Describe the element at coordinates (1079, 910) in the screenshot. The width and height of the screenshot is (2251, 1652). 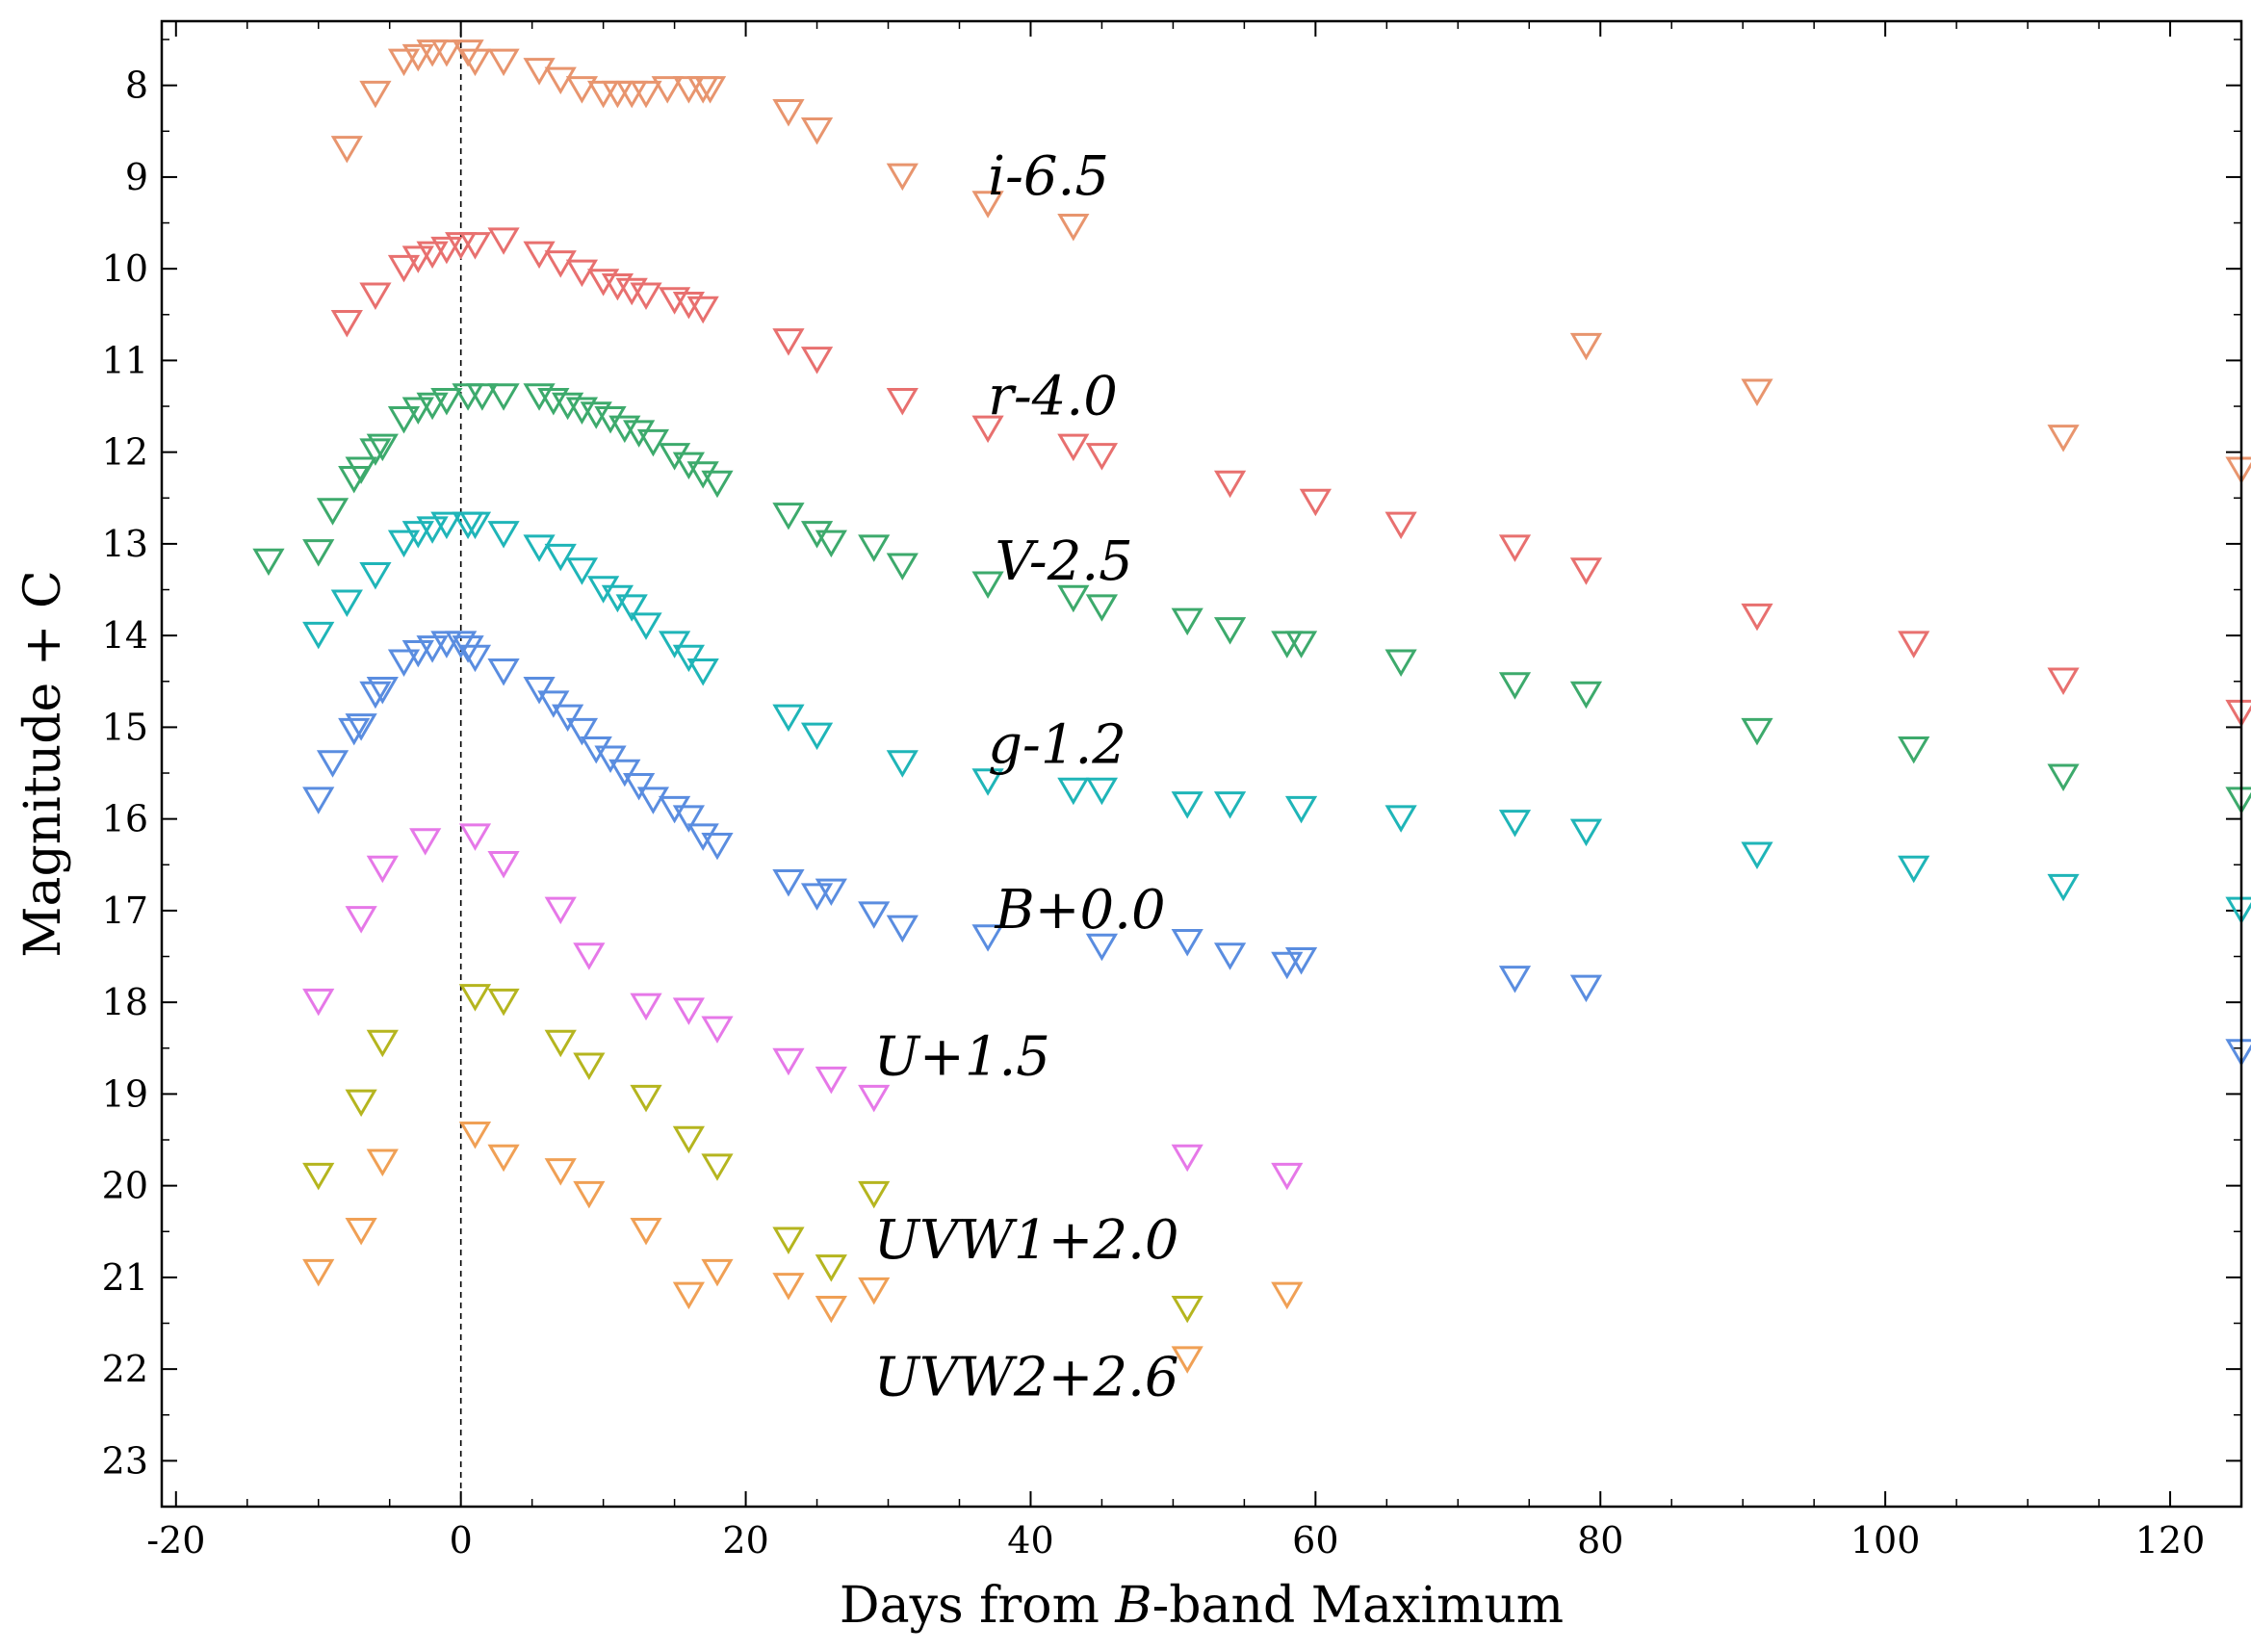
I see `series-label: B+0.0` at that location.